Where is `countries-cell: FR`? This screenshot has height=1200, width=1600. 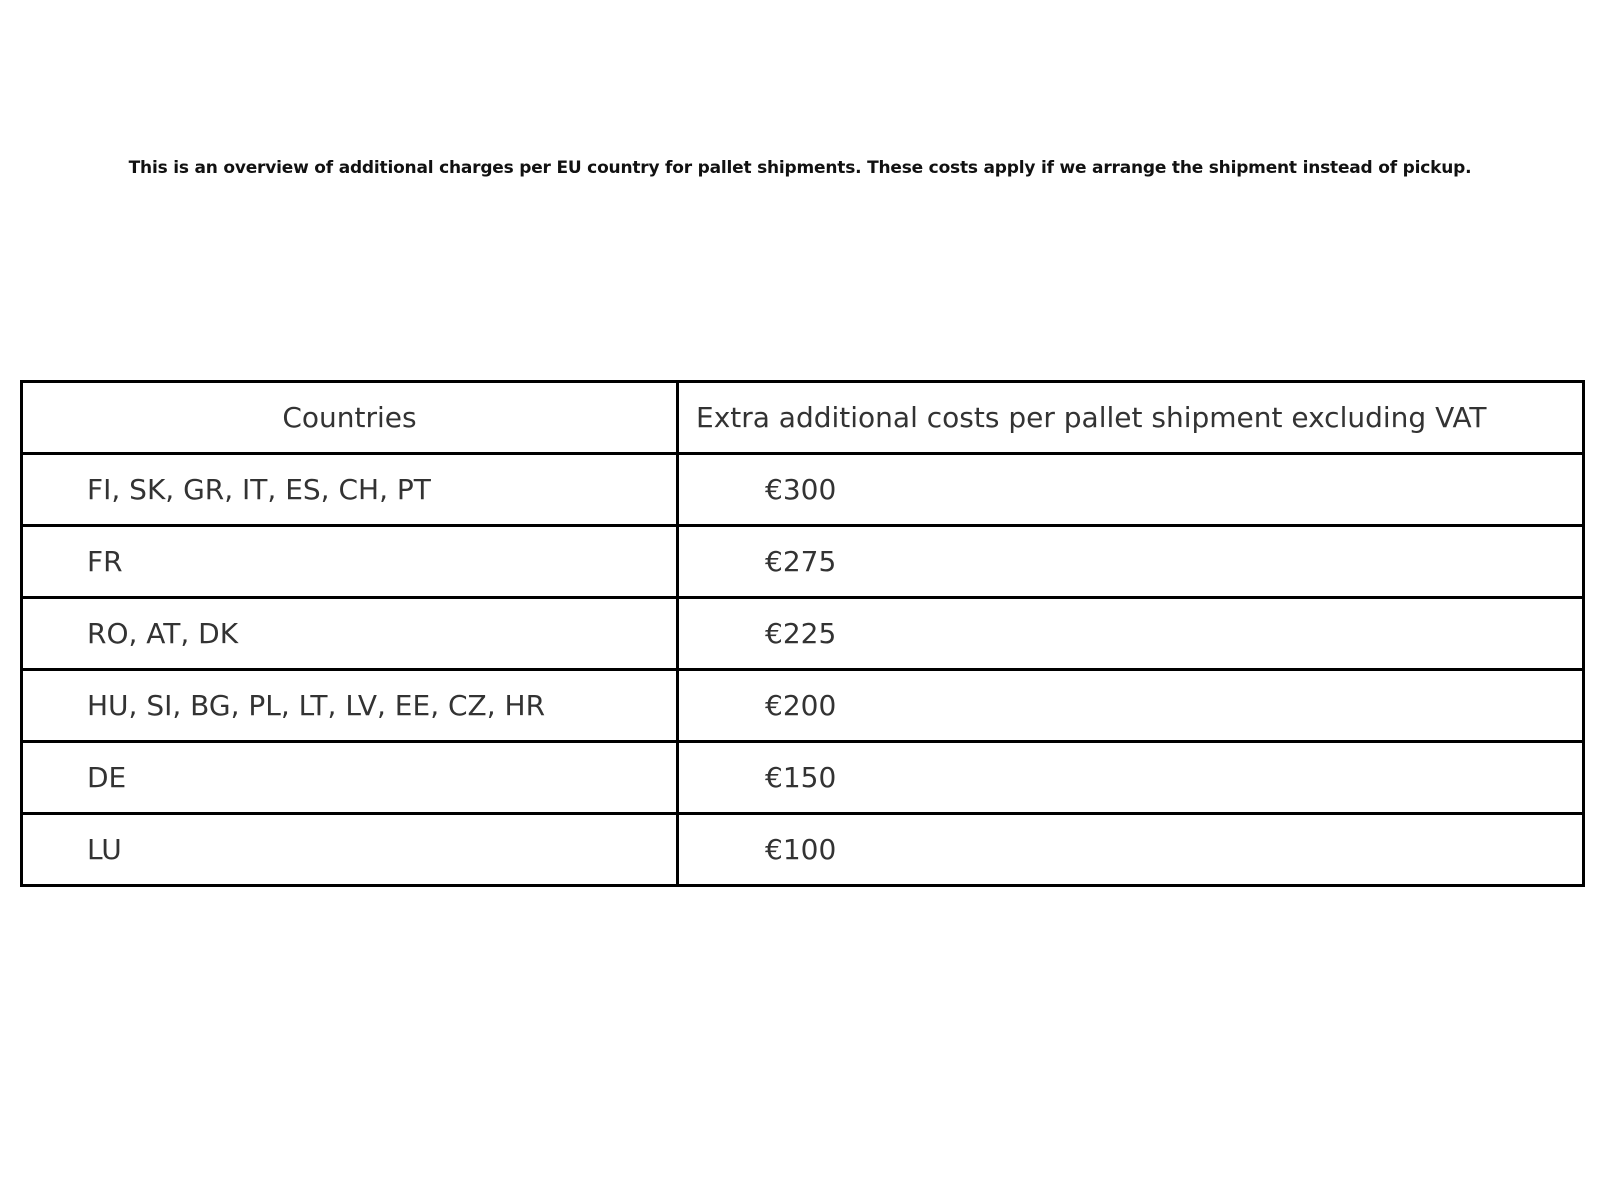
countries-cell: FR is located at coordinates (349, 561).